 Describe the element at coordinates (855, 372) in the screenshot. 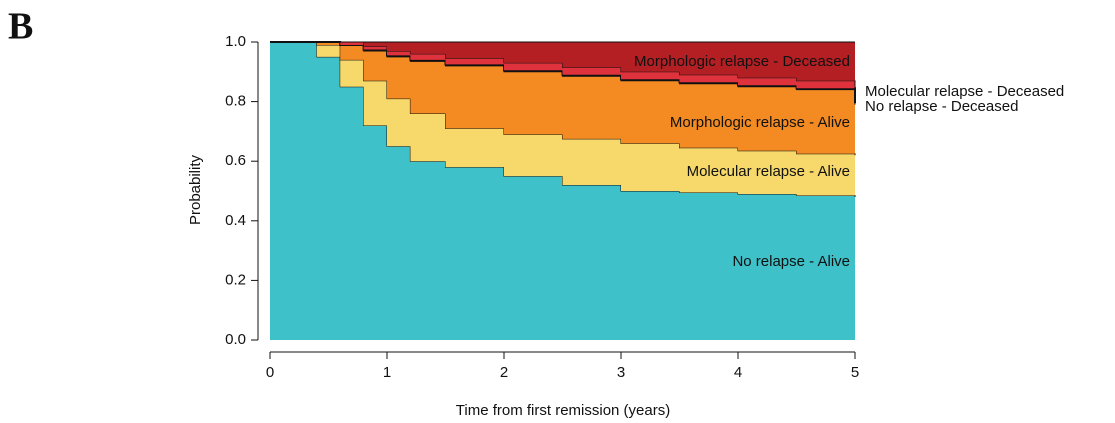

I see `x-tick-label: 5` at that location.